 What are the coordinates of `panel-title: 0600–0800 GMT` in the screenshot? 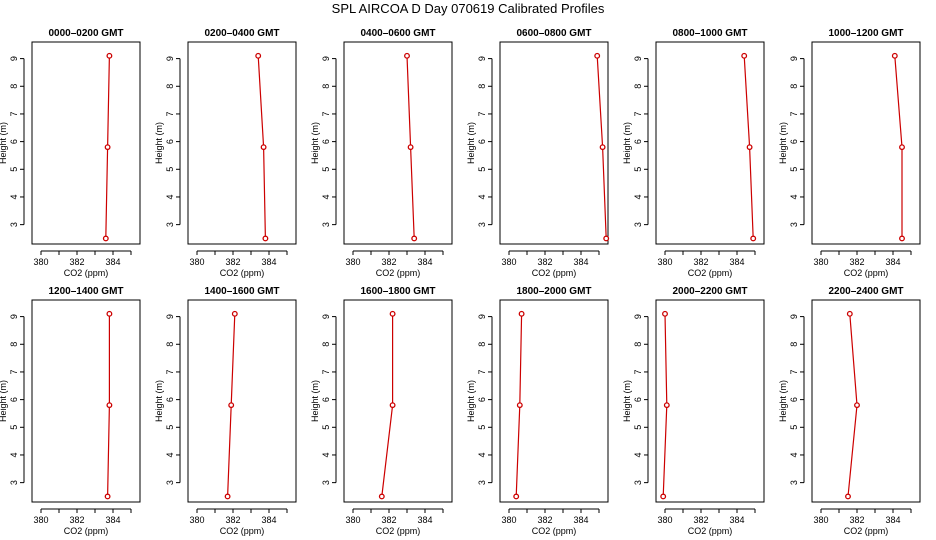 It's located at (553, 33).